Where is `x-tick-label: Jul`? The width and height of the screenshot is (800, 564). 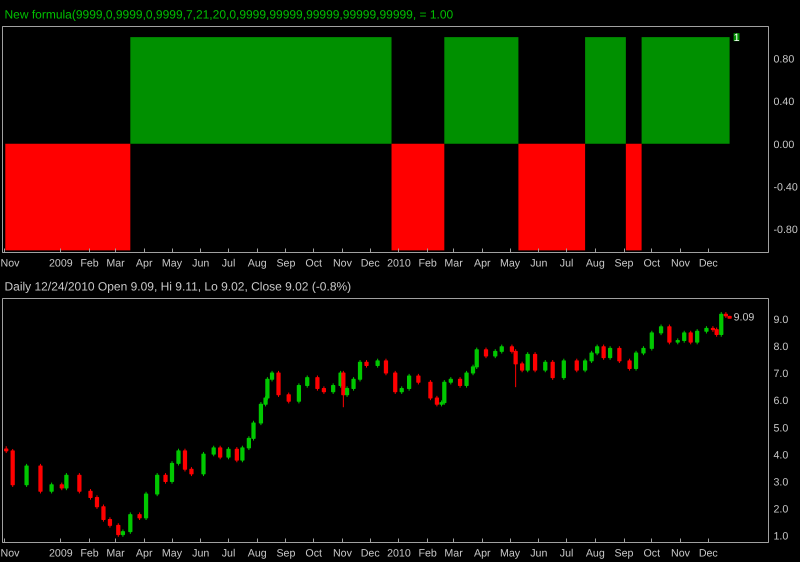 x-tick-label: Jul is located at coordinates (229, 264).